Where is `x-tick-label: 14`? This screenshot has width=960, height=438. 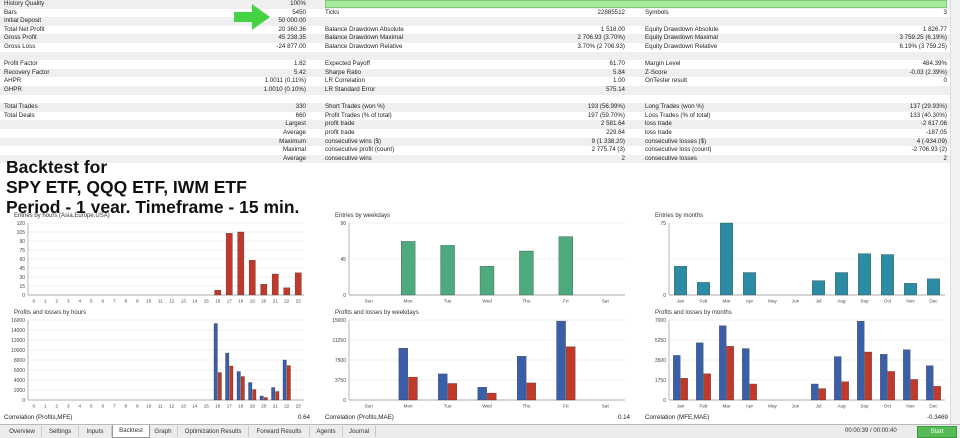
x-tick-label: 14 is located at coordinates (195, 406).